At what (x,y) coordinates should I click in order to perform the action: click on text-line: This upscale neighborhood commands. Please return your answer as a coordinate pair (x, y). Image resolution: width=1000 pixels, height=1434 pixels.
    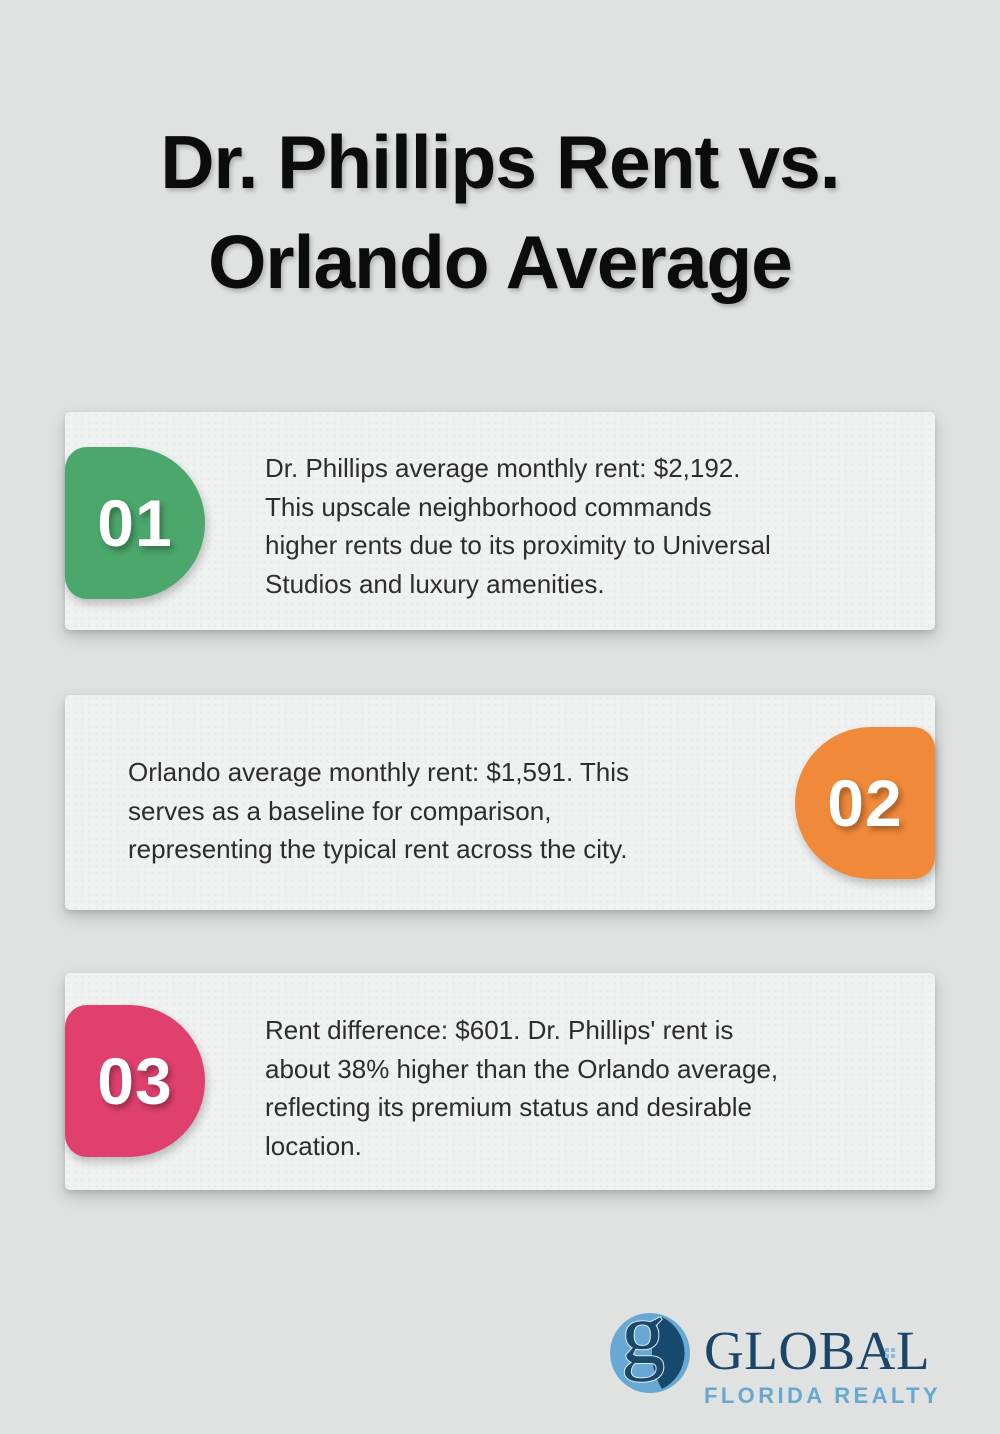
    Looking at the image, I should click on (488, 506).